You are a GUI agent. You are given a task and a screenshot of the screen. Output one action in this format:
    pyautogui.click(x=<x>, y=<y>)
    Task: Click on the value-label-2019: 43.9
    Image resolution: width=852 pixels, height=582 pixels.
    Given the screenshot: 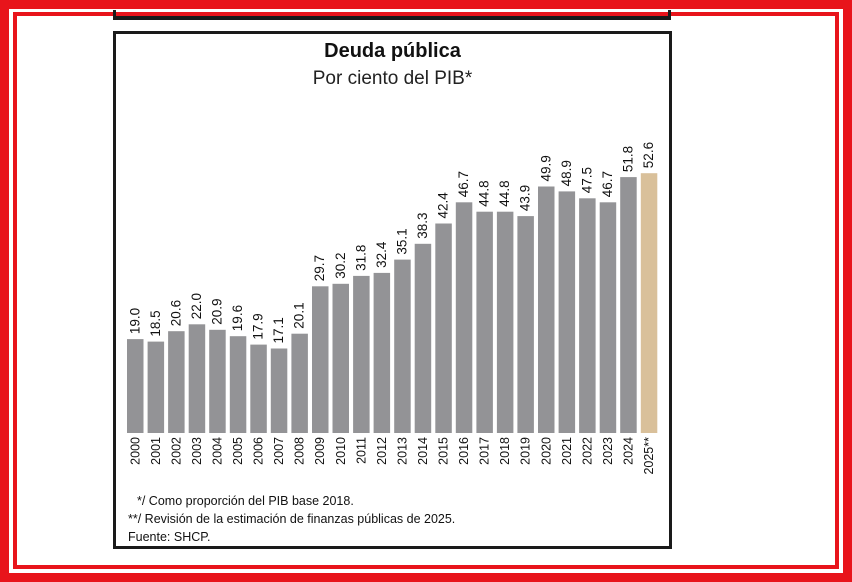 What is the action you would take?
    pyautogui.click(x=525, y=198)
    